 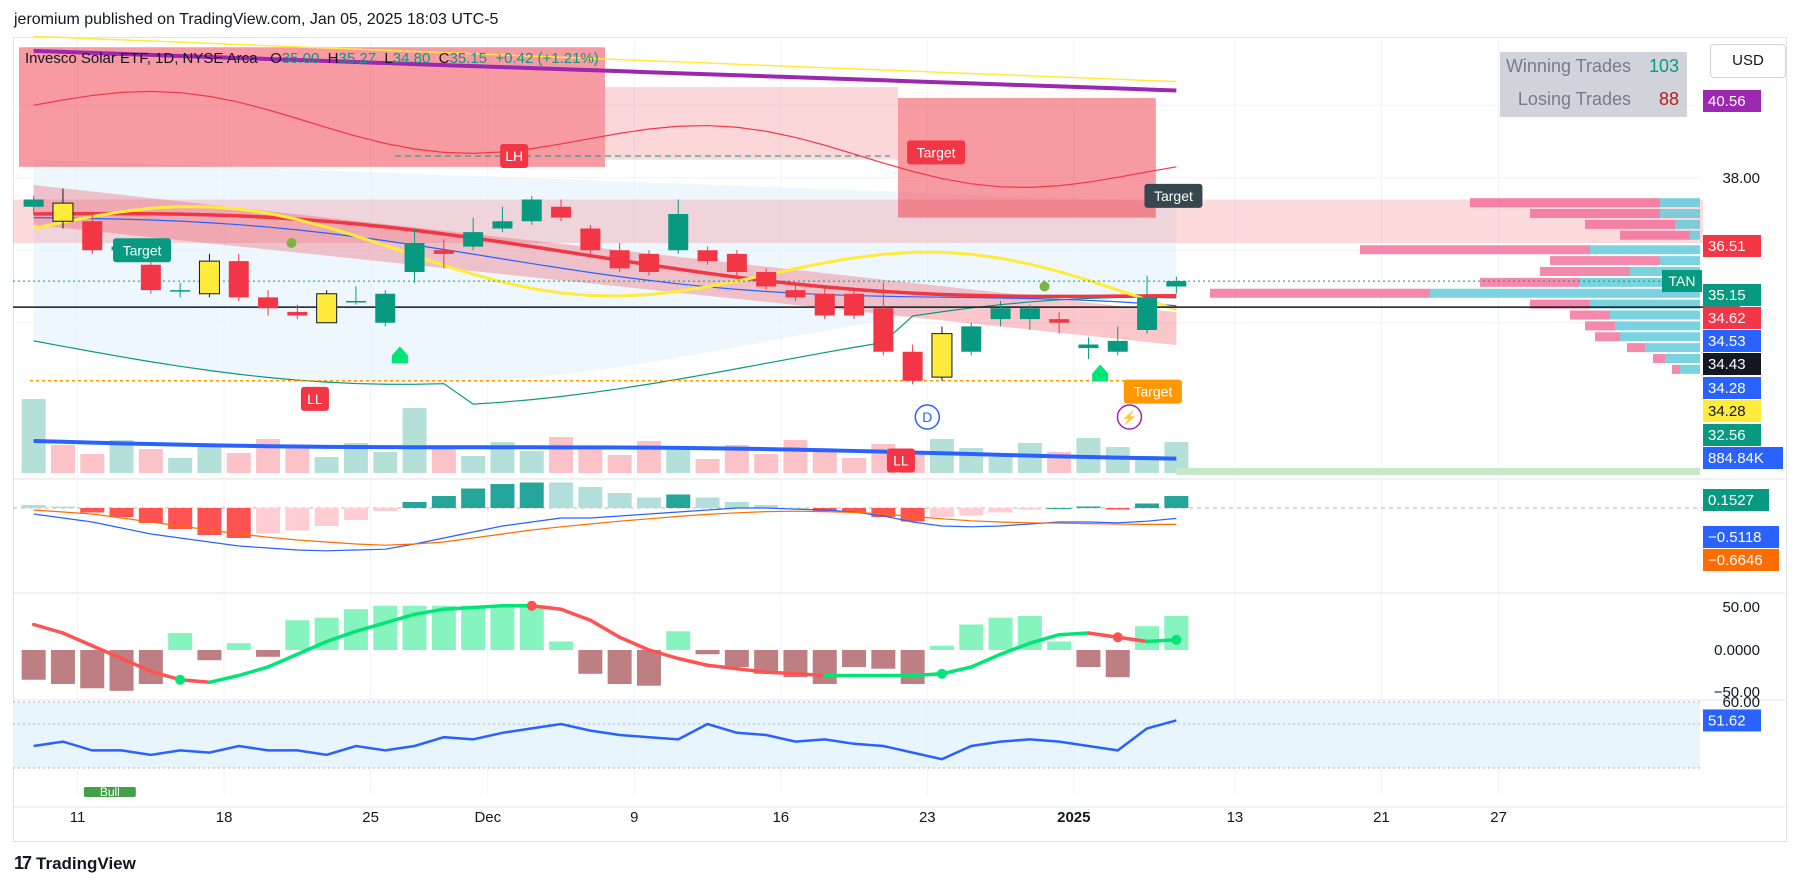 I want to click on close-value: 35.15, so click(x=468, y=58).